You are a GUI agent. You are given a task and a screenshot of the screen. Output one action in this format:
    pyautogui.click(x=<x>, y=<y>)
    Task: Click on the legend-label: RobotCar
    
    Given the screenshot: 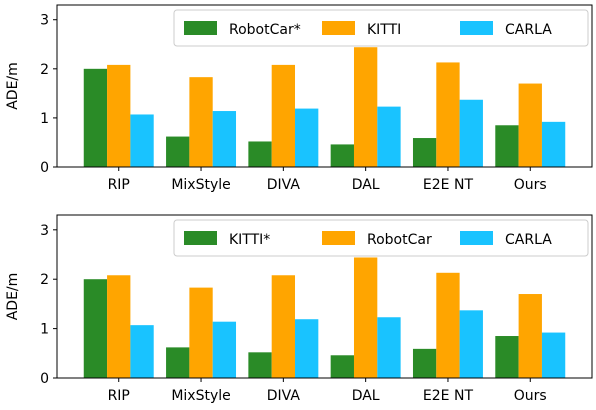 What is the action you would take?
    pyautogui.click(x=399, y=240)
    